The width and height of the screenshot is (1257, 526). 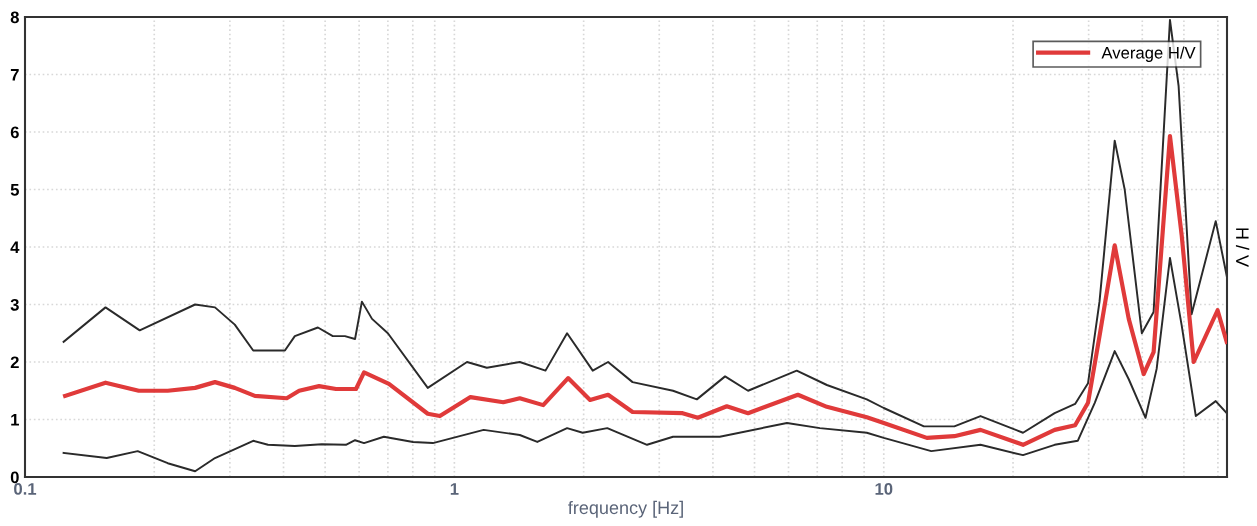 What do you see at coordinates (14, 362) in the screenshot?
I see `y-tick-label: 2` at bounding box center [14, 362].